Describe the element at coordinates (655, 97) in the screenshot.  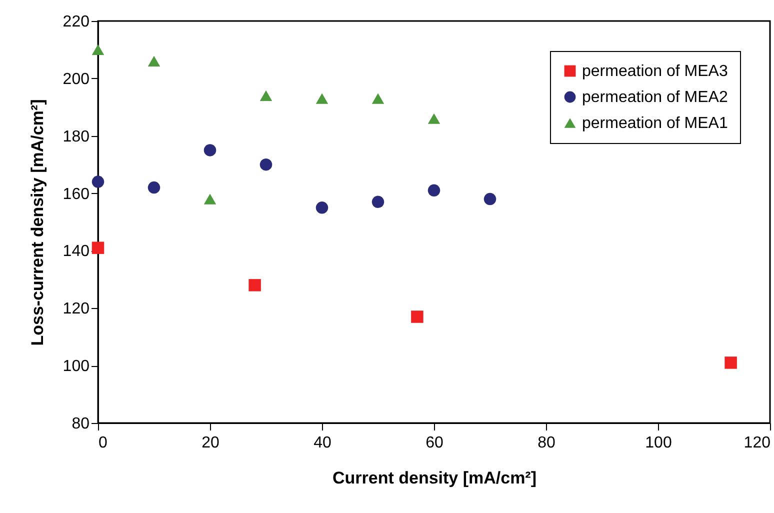
I see `legend-label: permeation of MEA2` at that location.